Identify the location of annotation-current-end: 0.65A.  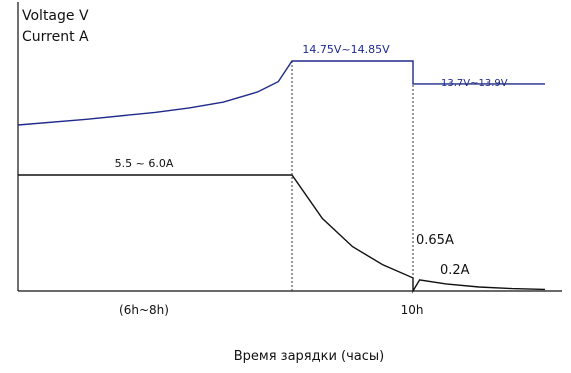
(435, 240).